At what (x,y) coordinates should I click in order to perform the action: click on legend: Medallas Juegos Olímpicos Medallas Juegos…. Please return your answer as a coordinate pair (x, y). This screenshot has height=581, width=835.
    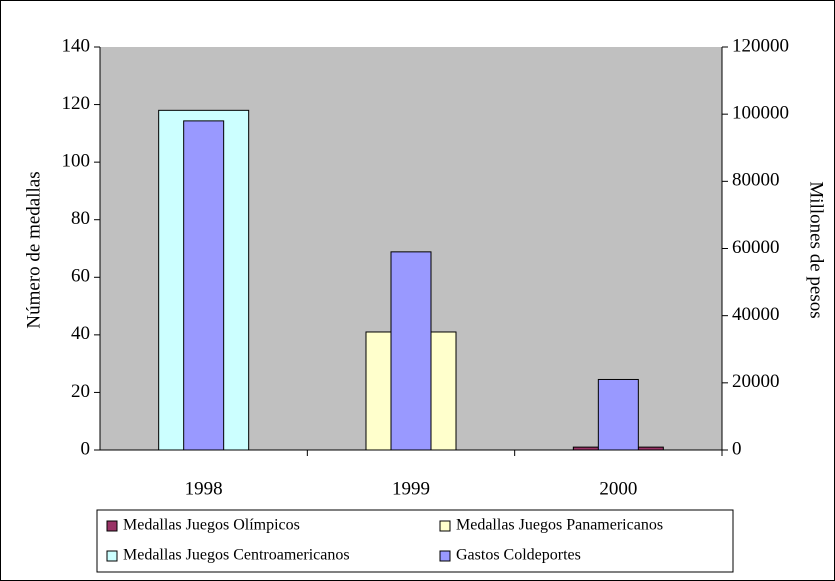
    Looking at the image, I should click on (415, 541).